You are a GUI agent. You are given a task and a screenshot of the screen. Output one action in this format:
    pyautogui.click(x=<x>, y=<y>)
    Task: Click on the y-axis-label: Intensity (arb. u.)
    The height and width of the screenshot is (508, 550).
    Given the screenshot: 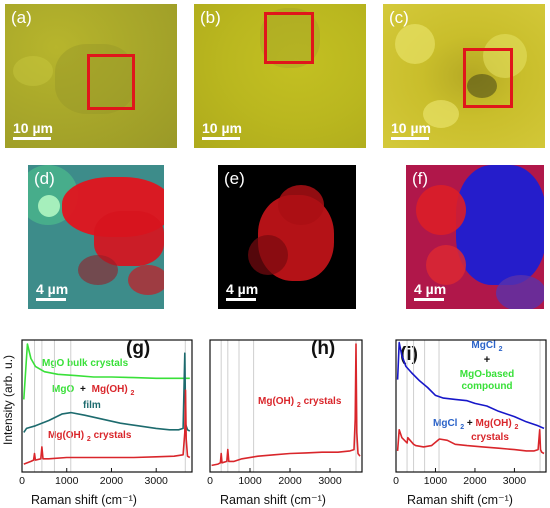 What is the action you would take?
    pyautogui.click(x=8, y=400)
    